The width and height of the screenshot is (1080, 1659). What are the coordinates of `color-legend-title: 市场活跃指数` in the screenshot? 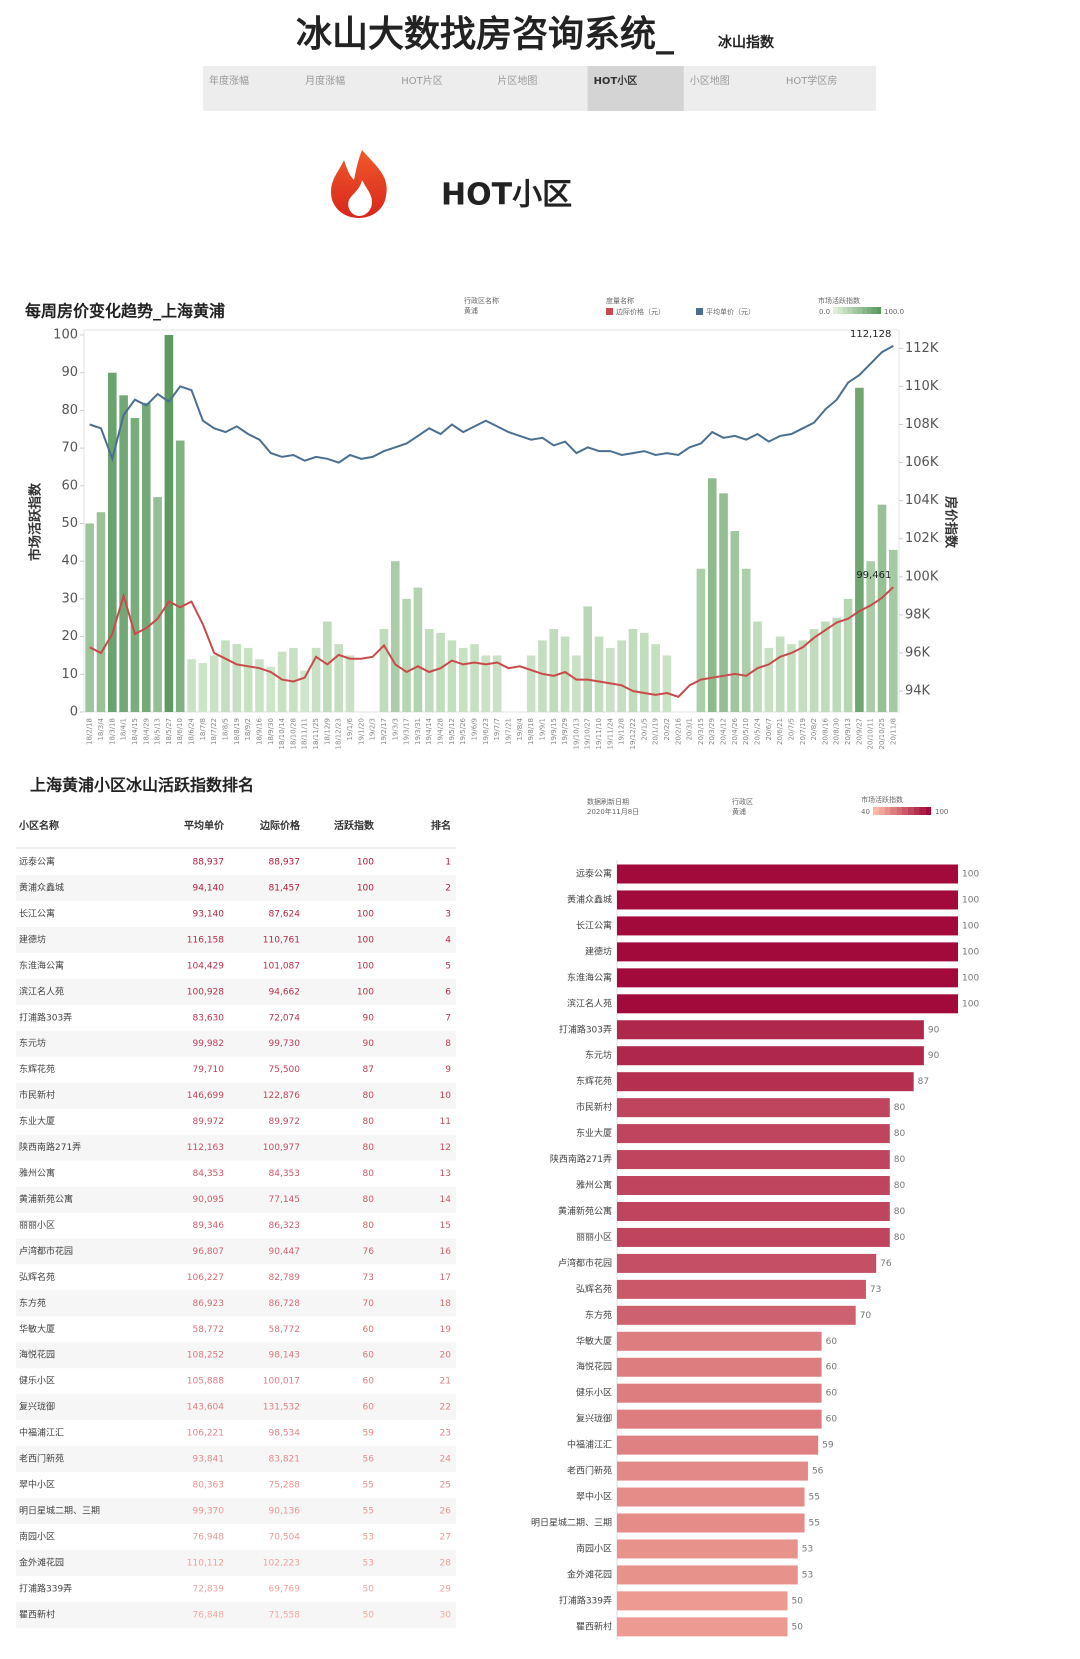 It's located at (839, 300).